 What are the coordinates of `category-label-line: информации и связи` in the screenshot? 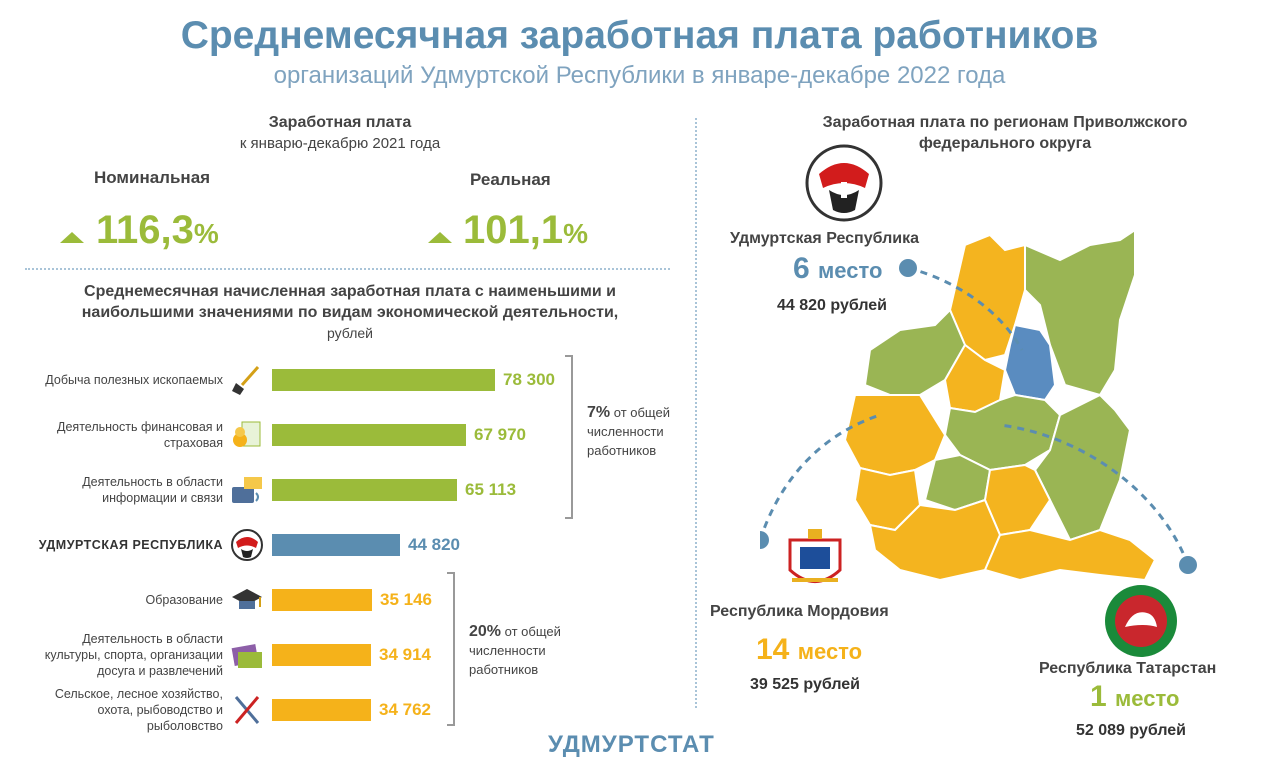 It's located at (162, 498).